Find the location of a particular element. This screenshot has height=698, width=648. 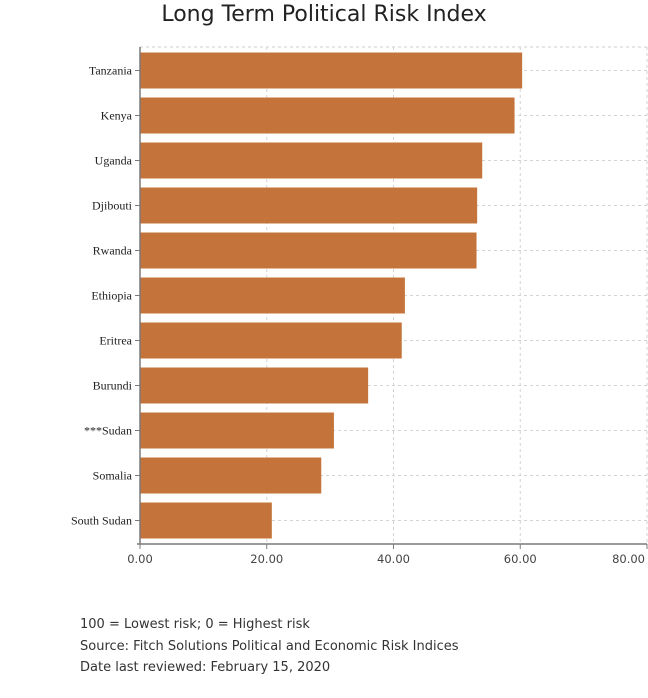

y-tick-label: Eritrea is located at coordinates (115, 341).